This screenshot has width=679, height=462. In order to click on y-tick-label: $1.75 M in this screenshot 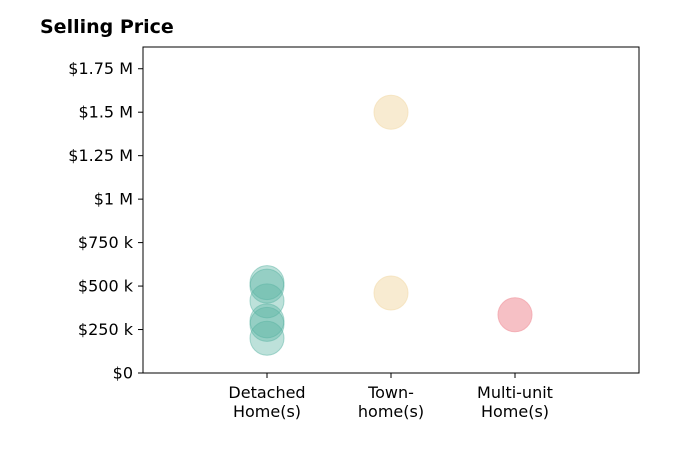, I will do `click(100, 68)`.